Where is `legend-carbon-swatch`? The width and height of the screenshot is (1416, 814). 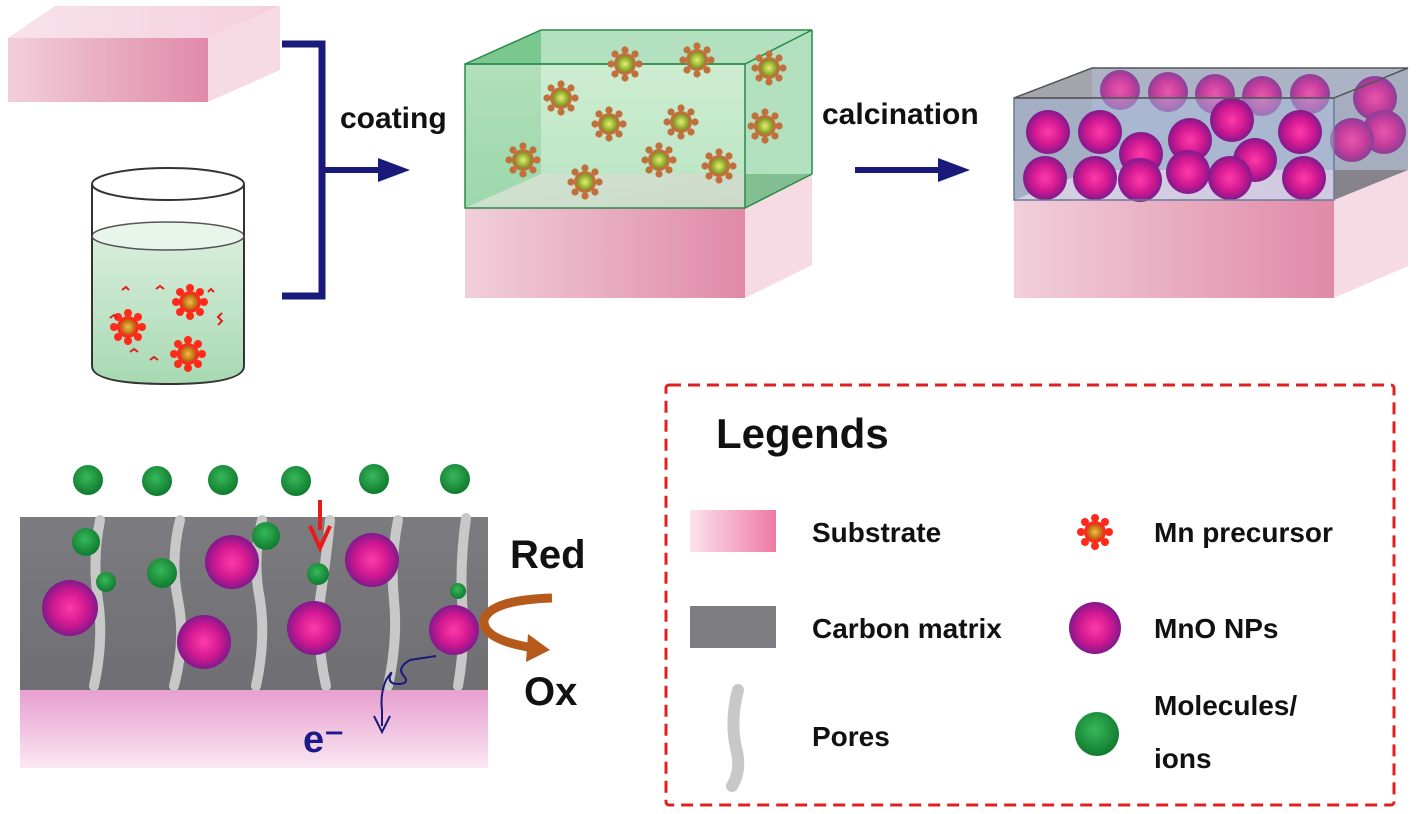 legend-carbon-swatch is located at coordinates (733, 627).